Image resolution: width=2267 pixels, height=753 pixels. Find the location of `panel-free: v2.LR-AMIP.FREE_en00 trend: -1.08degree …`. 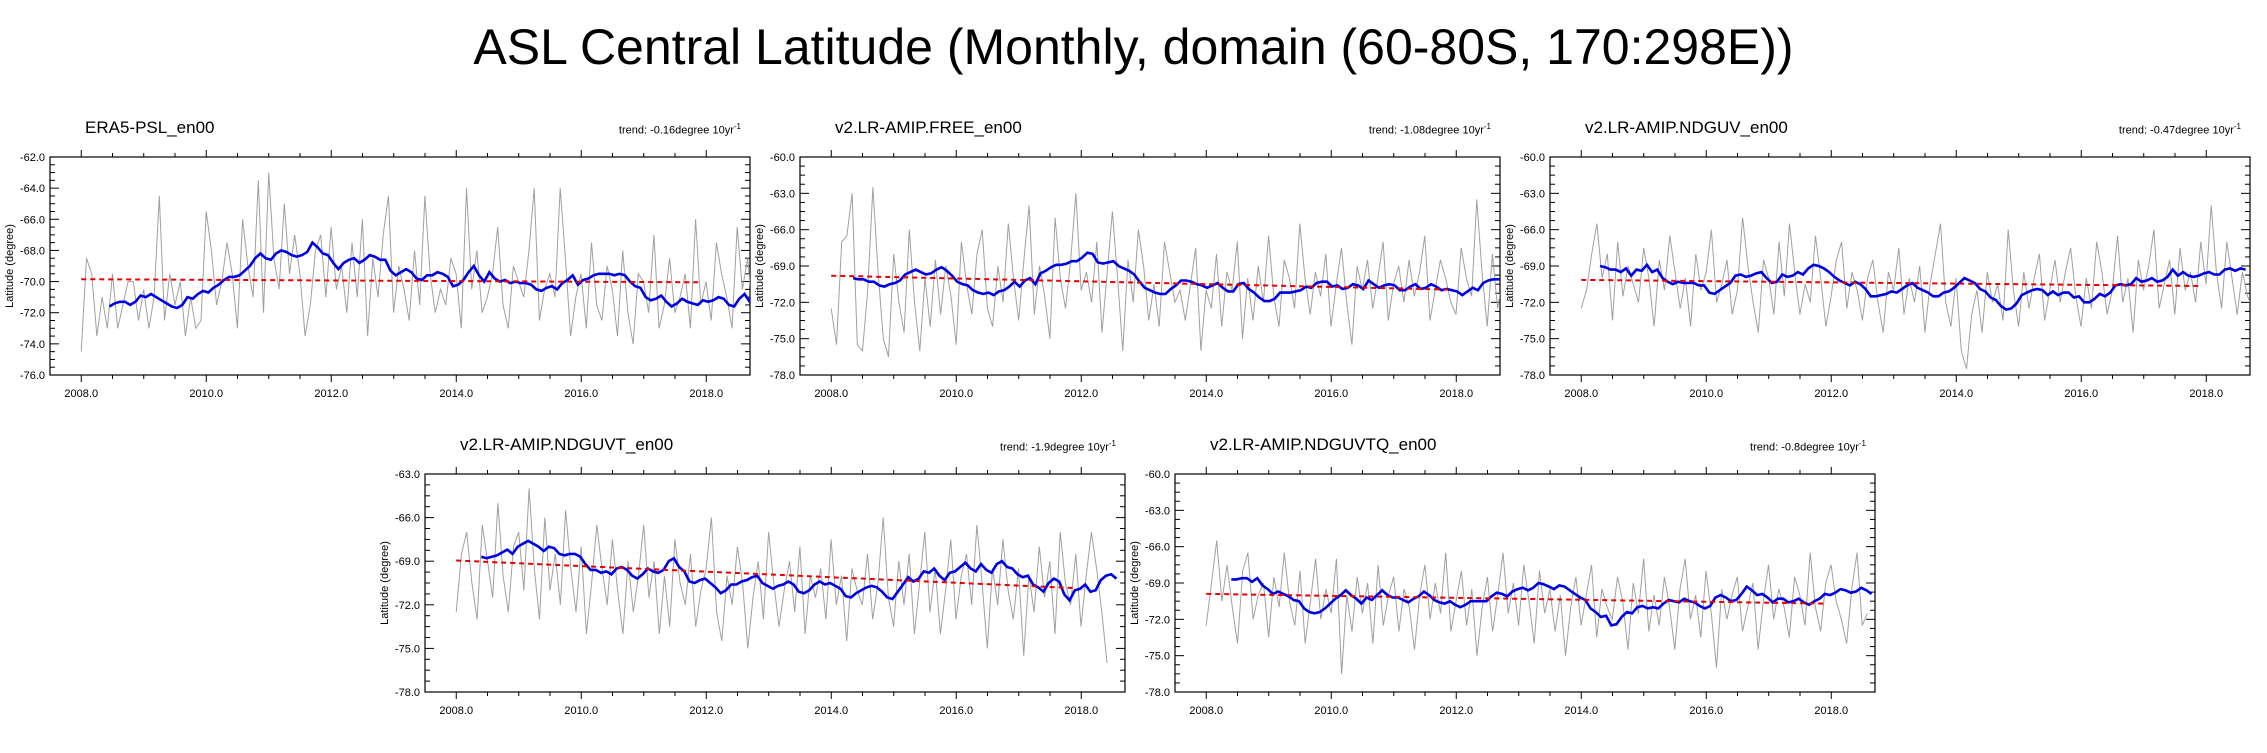

panel-free: v2.LR-AMIP.FREE_en00 trend: -1.08degree … is located at coordinates (1130, 260).